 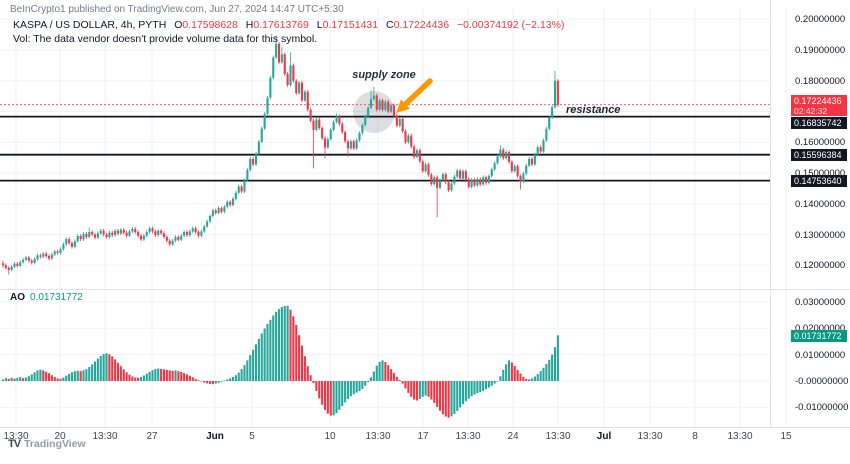 What do you see at coordinates (55, 444) in the screenshot?
I see `tradingview-logo-text: TradingView` at bounding box center [55, 444].